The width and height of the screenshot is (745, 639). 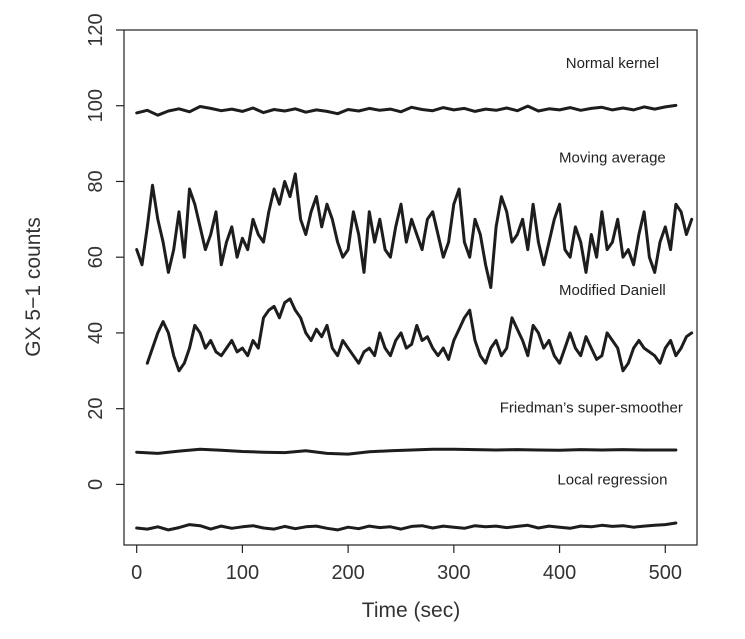 I want to click on x-axis-title: Time (sec), so click(x=411, y=610).